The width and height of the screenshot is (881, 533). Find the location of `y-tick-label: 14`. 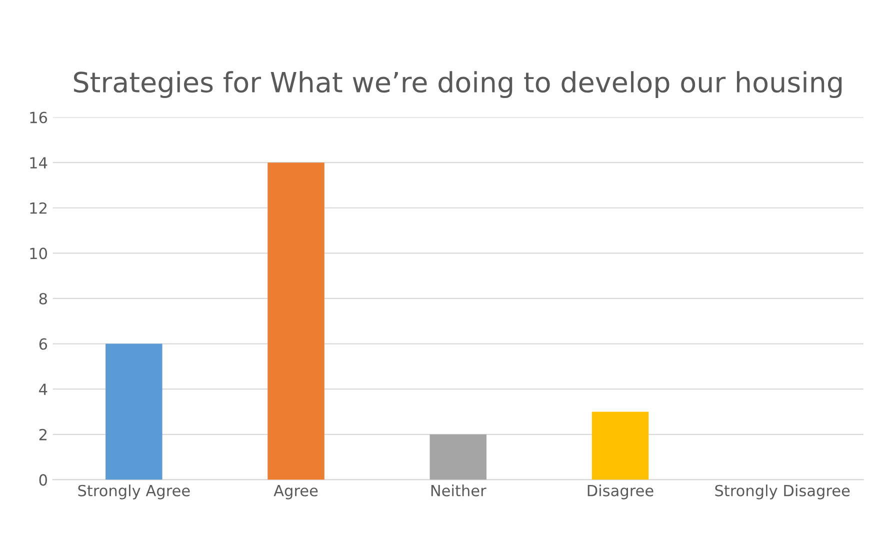

y-tick-label: 14 is located at coordinates (39, 162).